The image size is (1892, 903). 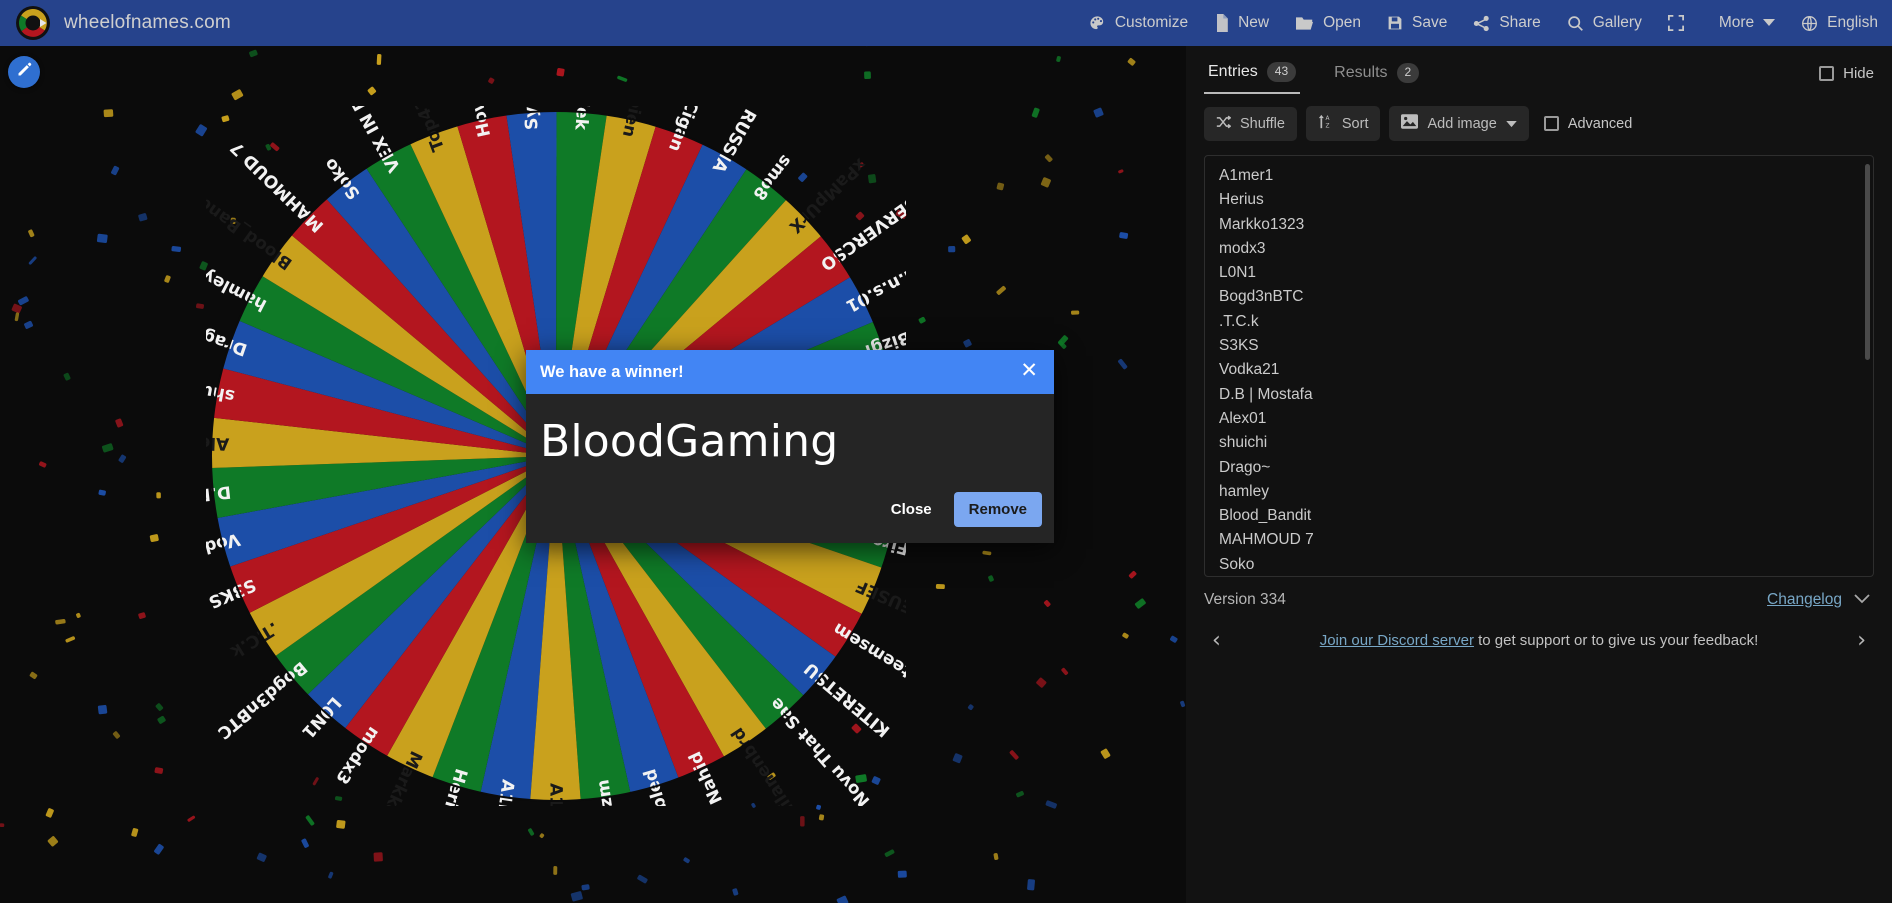 I want to click on list-item: Herius, so click(x=1241, y=200).